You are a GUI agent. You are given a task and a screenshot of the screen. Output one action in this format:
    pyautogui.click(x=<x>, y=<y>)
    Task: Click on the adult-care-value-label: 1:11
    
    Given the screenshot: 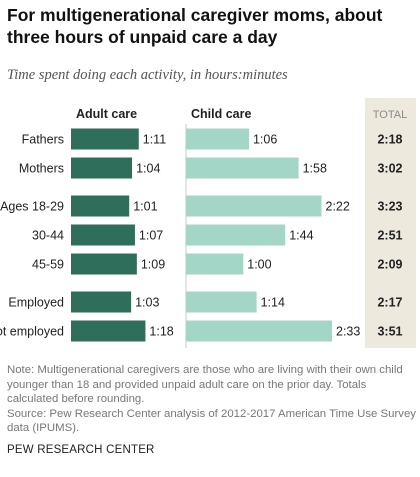 What is the action you would take?
    pyautogui.click(x=154, y=140)
    